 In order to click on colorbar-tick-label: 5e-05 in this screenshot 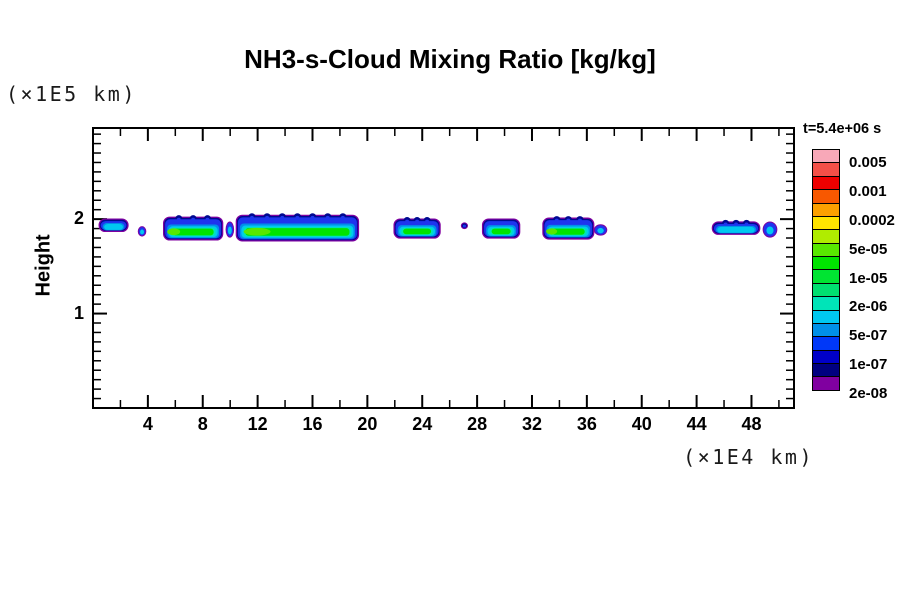, I will do `click(868, 249)`.